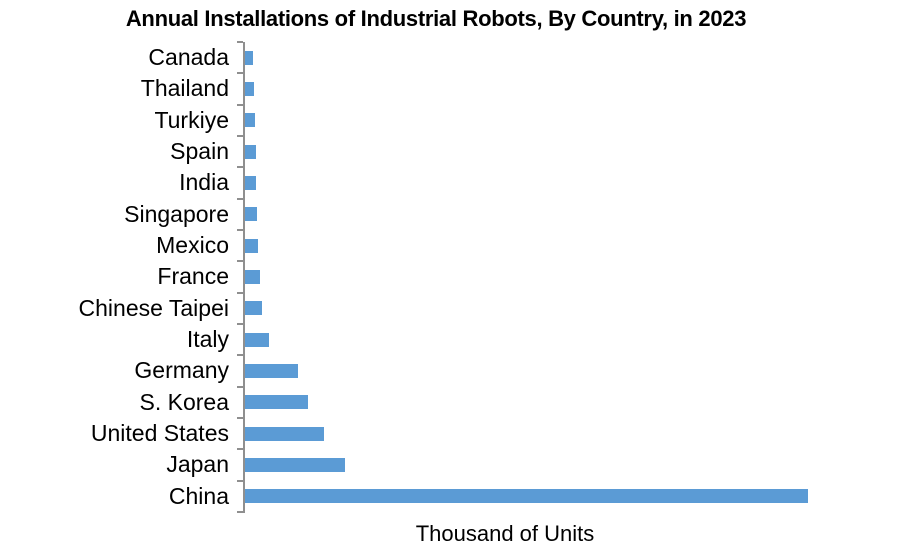 This screenshot has height=557, width=924. What do you see at coordinates (198, 495) in the screenshot?
I see `category-label-china: China` at bounding box center [198, 495].